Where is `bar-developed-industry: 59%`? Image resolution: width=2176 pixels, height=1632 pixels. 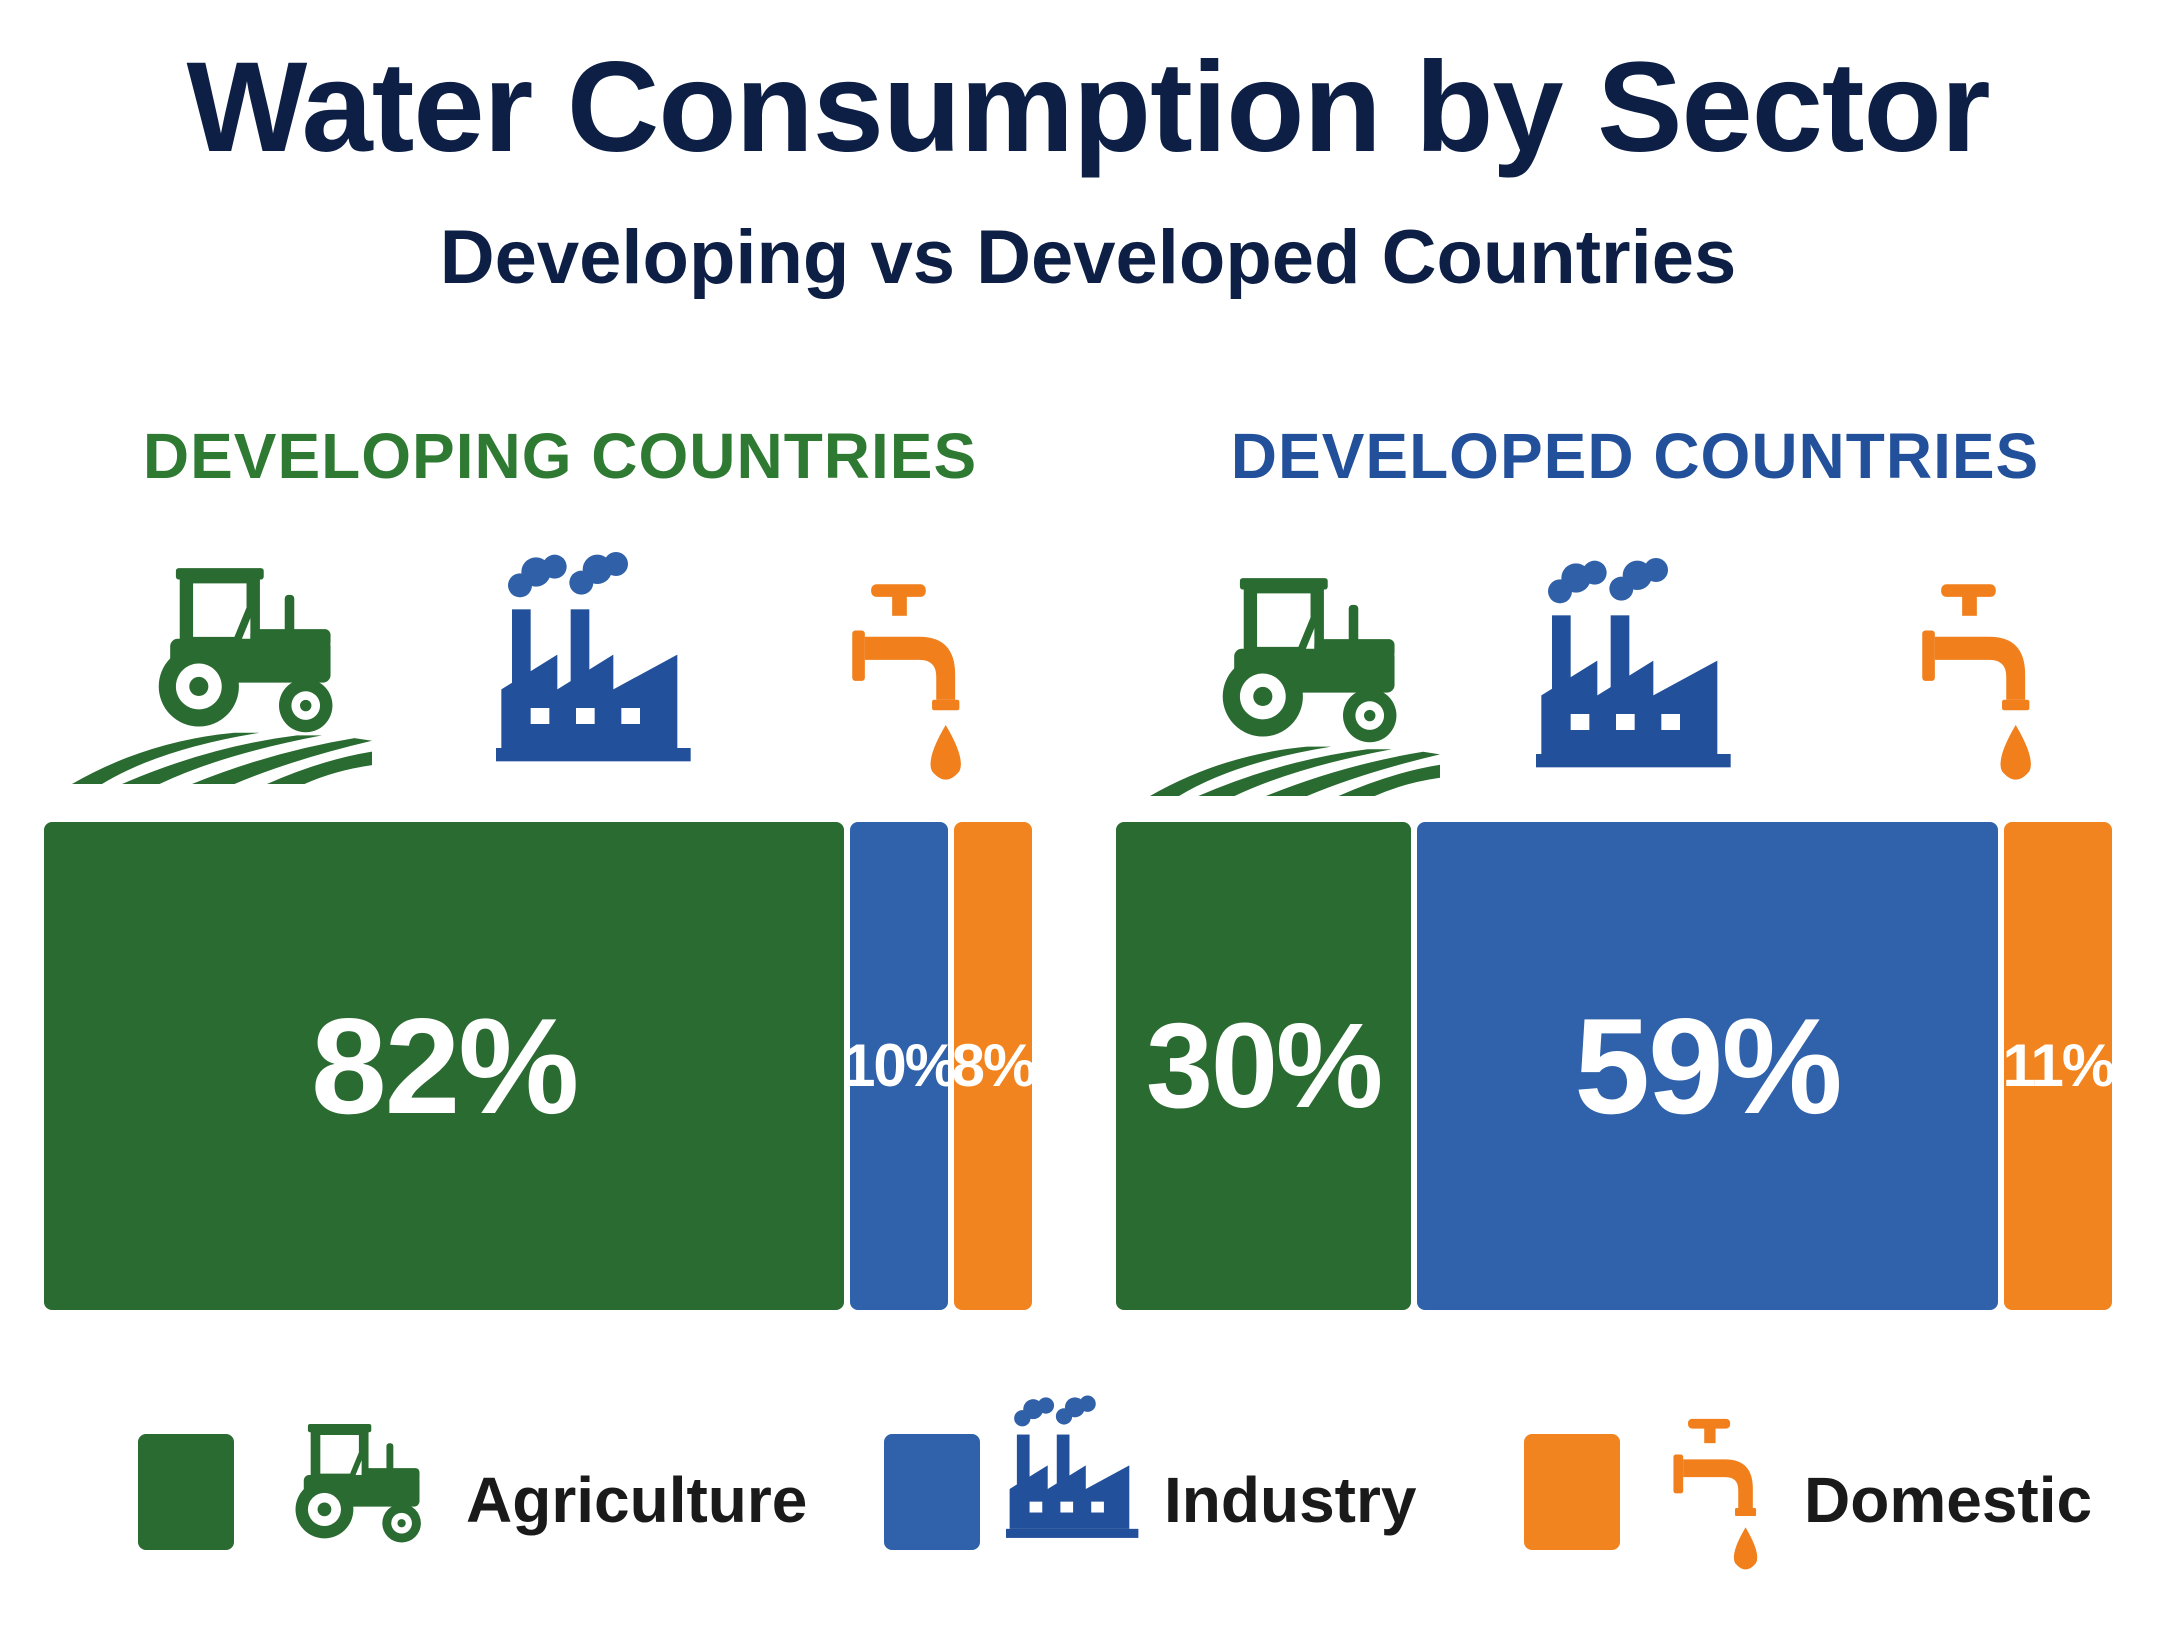
bar-developed-industry: 59% is located at coordinates (1707, 1066).